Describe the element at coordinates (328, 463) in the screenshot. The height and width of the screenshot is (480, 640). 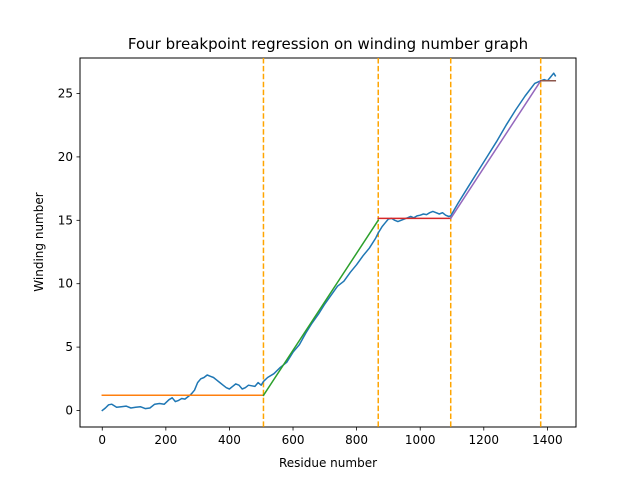
I see `x-axis-label: Residue number` at that location.